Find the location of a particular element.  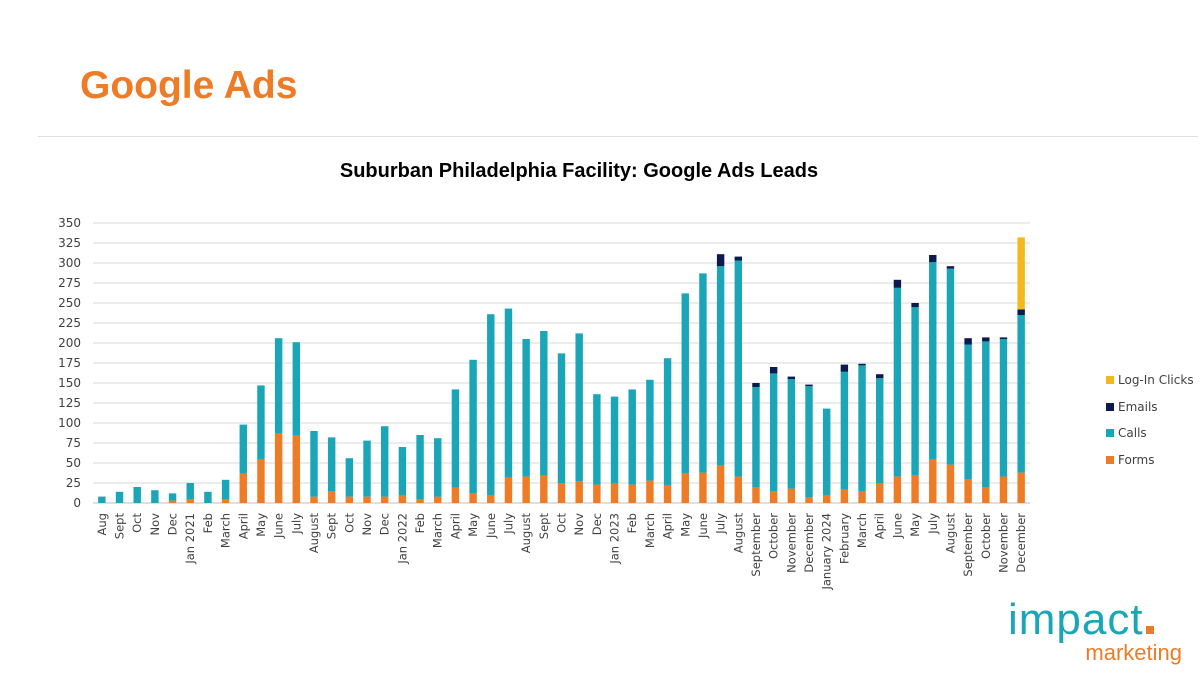

logo-subtext: marketing is located at coordinates (1133, 652).